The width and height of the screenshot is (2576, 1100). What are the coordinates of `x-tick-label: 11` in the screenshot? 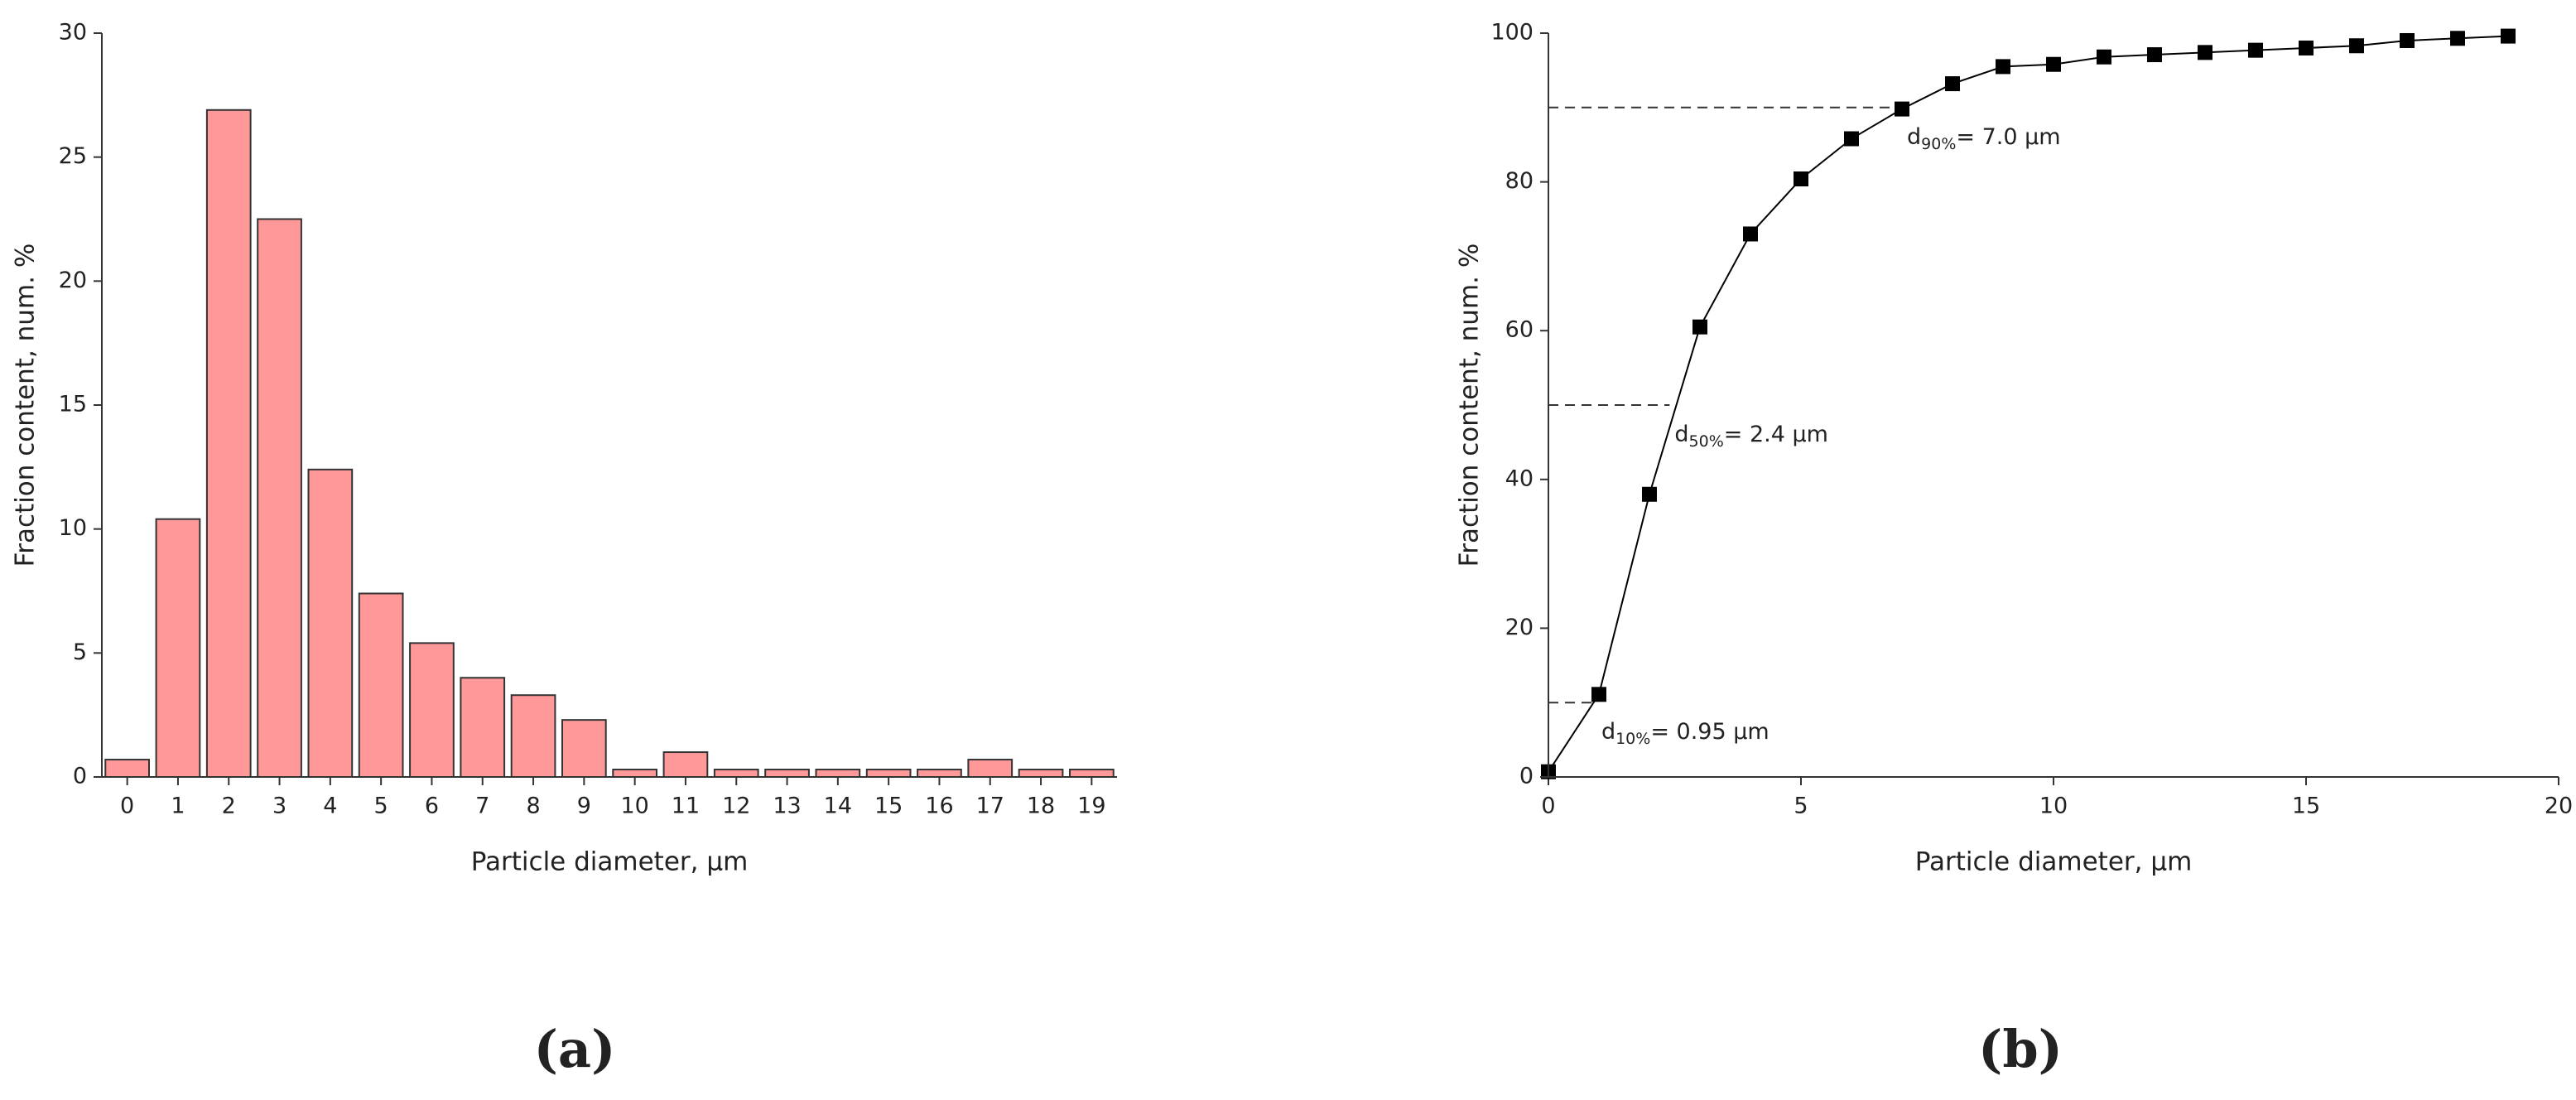 It's located at (686, 806).